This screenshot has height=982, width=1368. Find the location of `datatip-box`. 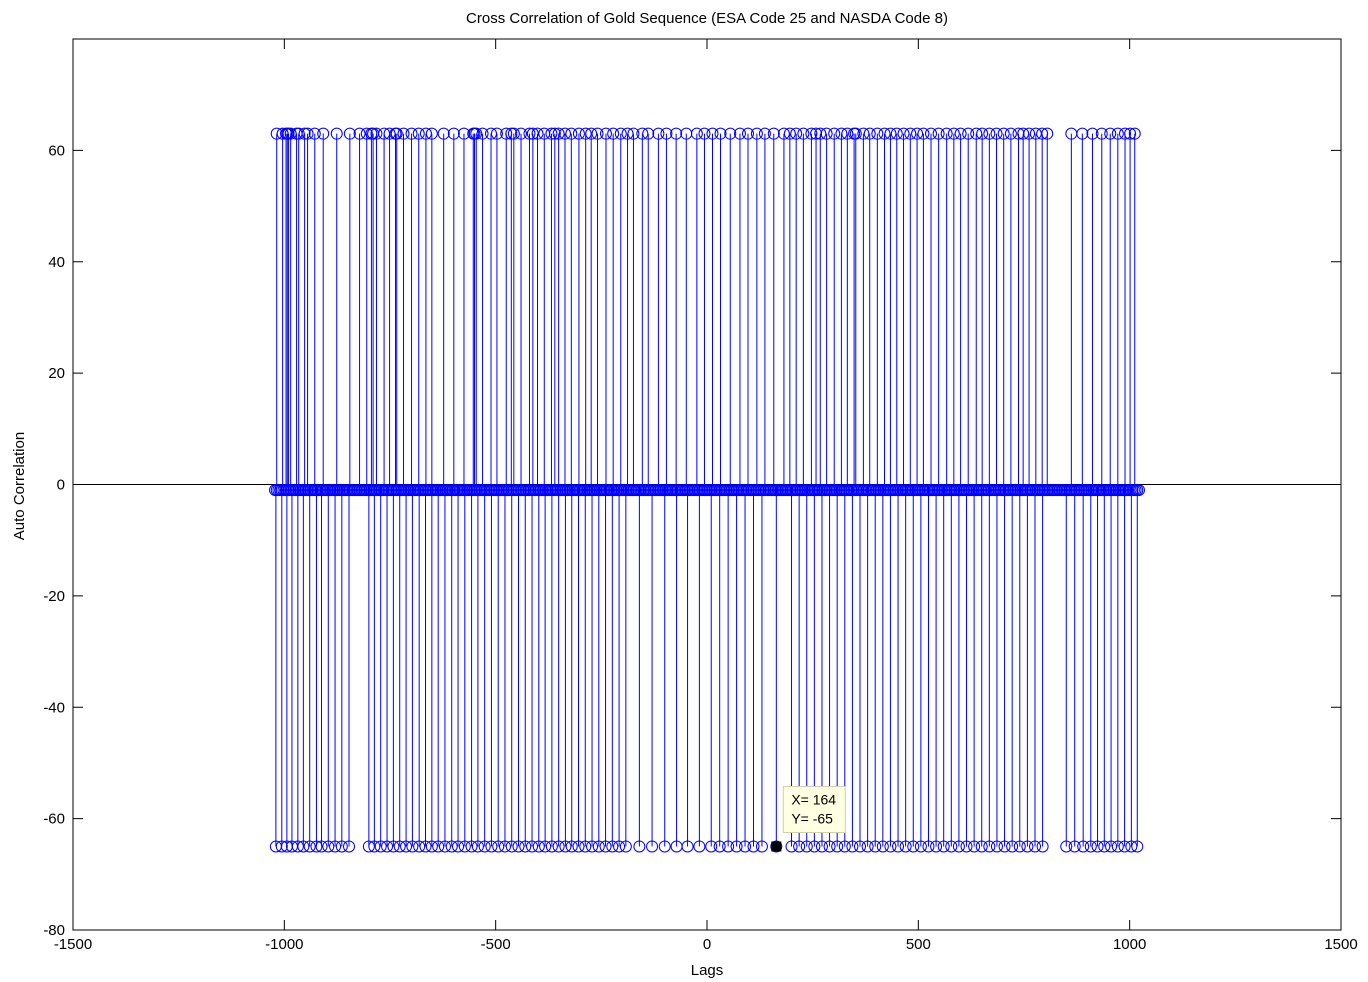

datatip-box is located at coordinates (814, 809).